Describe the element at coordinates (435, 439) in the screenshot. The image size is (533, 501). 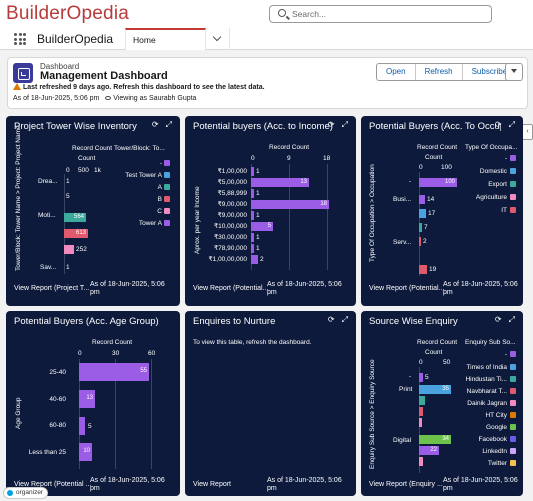
I see `chart-bar: 34` at that location.